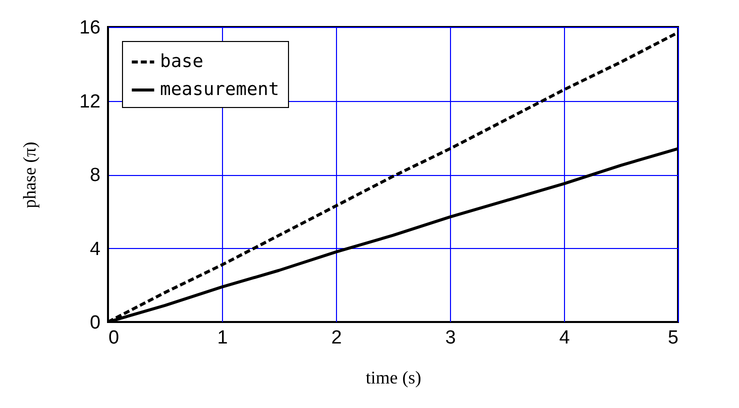 This screenshot has width=739, height=408. What do you see at coordinates (89, 28) in the screenshot?
I see `y-tick-label: 16` at bounding box center [89, 28].